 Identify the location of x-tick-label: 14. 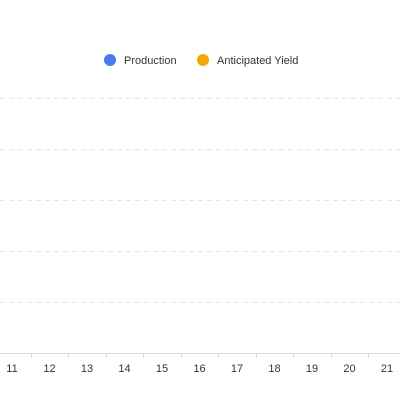
(124, 369).